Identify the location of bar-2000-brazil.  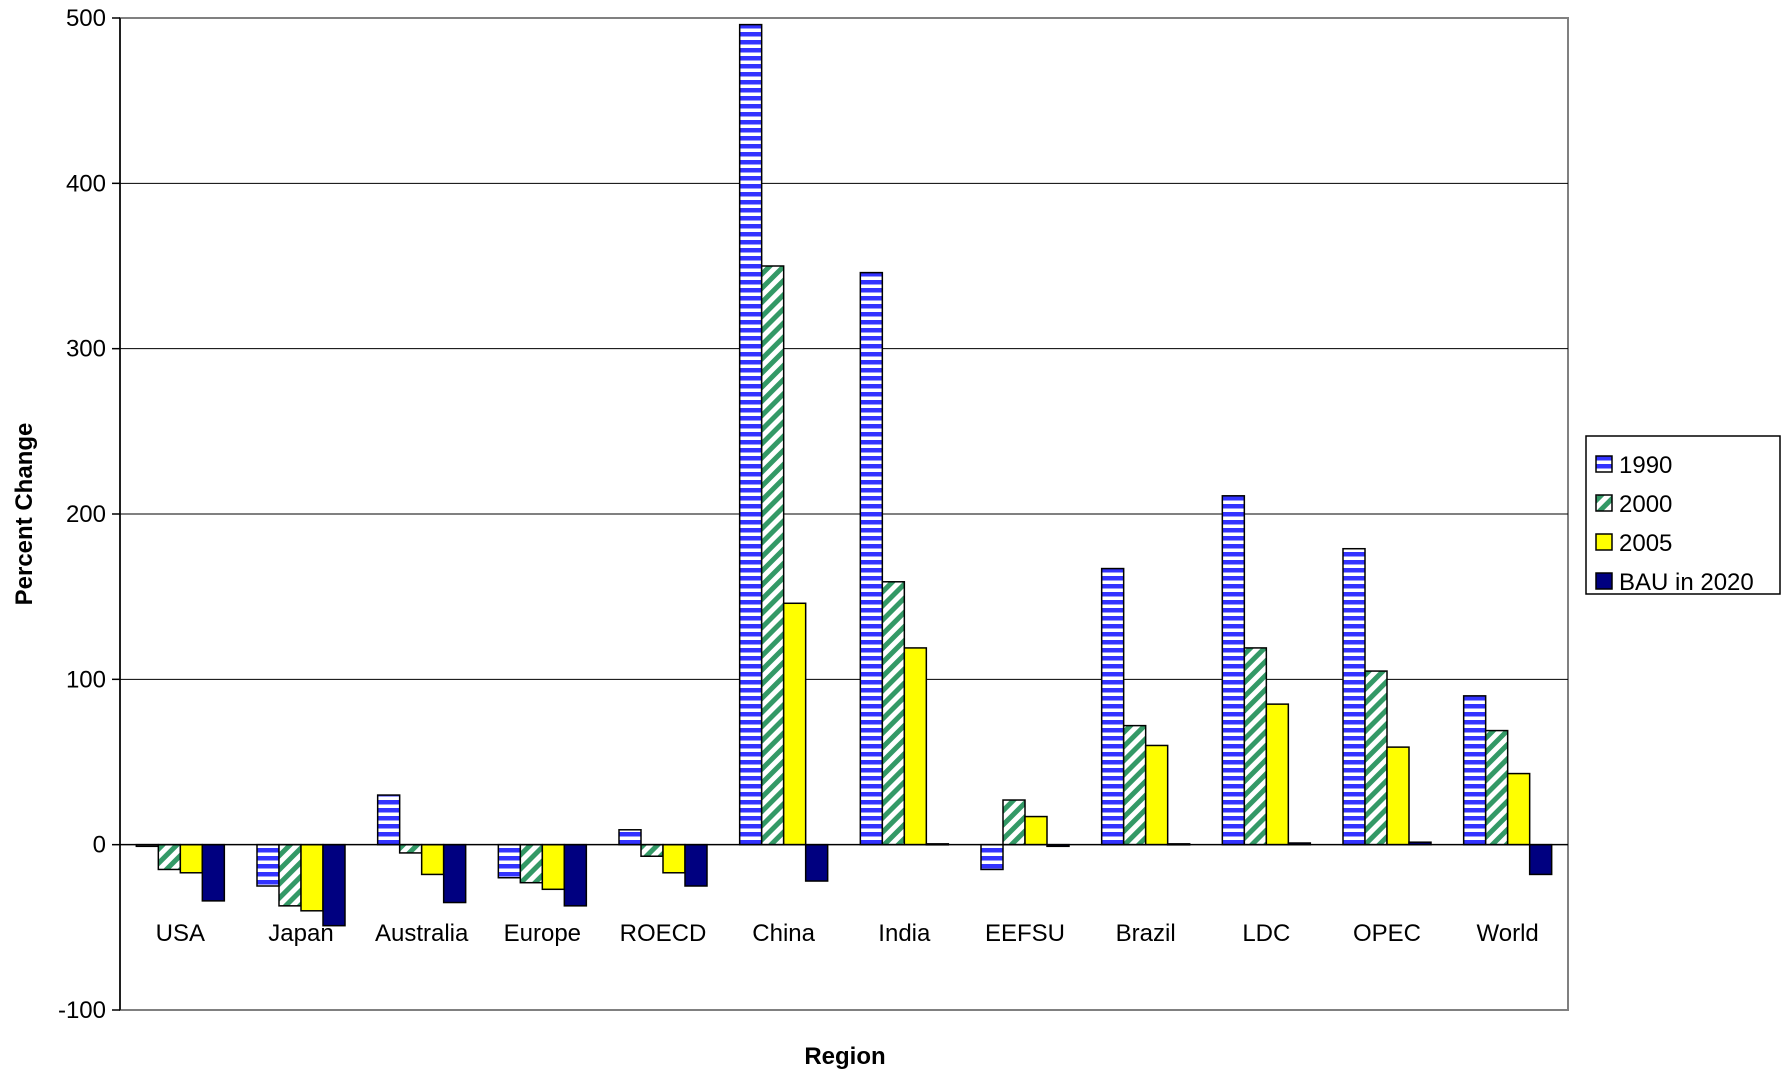
(1134, 785).